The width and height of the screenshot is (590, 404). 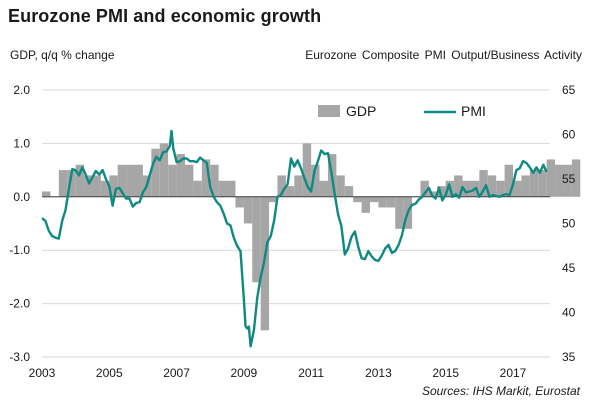 What do you see at coordinates (473, 111) in the screenshot?
I see `legend-pmi-label: PMI` at bounding box center [473, 111].